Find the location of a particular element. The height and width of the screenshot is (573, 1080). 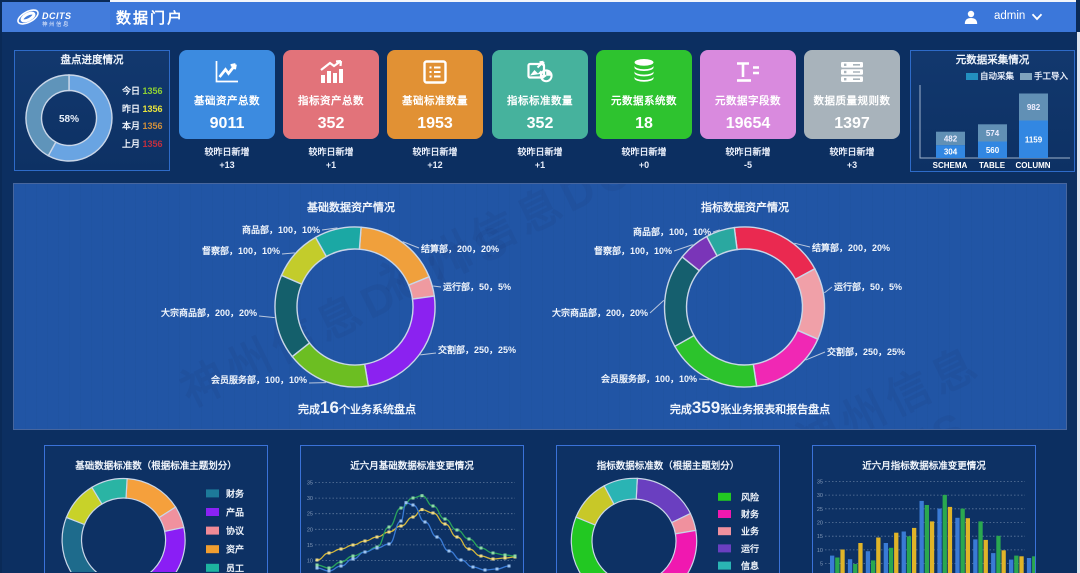

svg-text: 风险 is located at coordinates (750, 496).